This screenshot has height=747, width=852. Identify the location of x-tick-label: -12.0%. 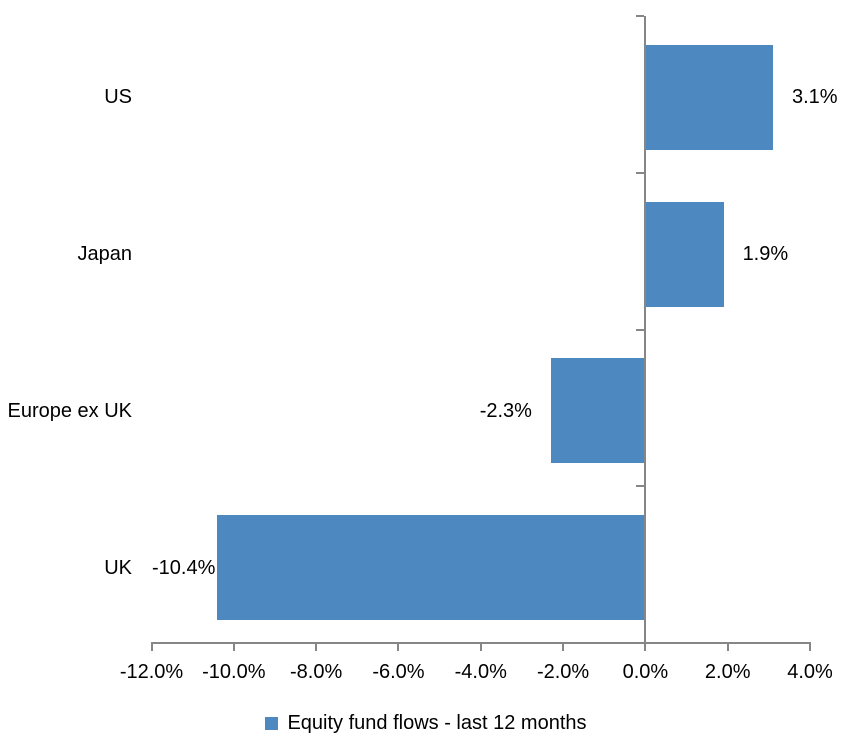
(151, 672).